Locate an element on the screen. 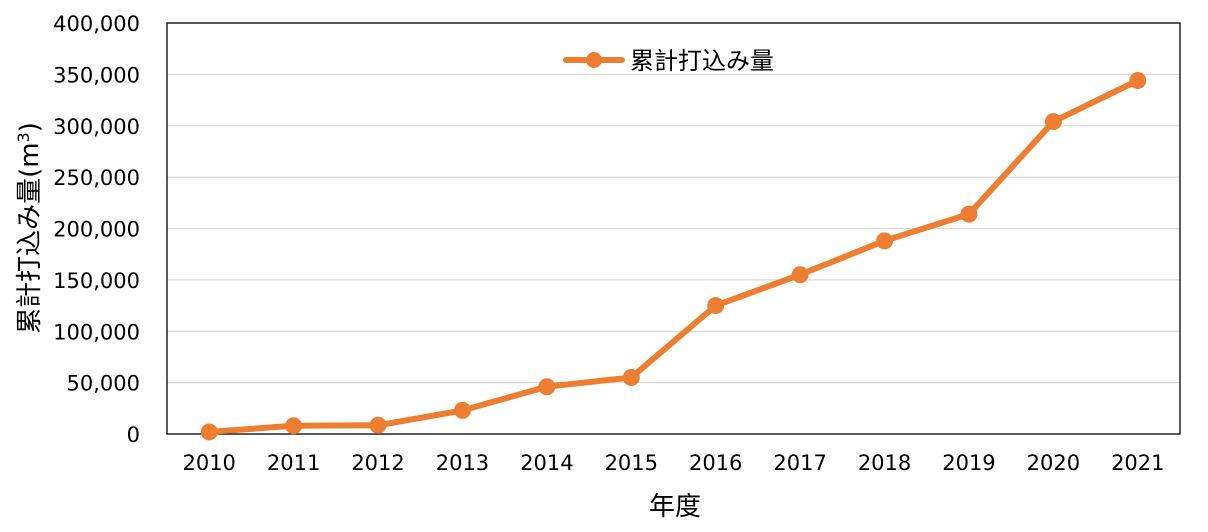 This screenshot has width=1208, height=532. y-tick-label: 400,000 is located at coordinates (96, 24).